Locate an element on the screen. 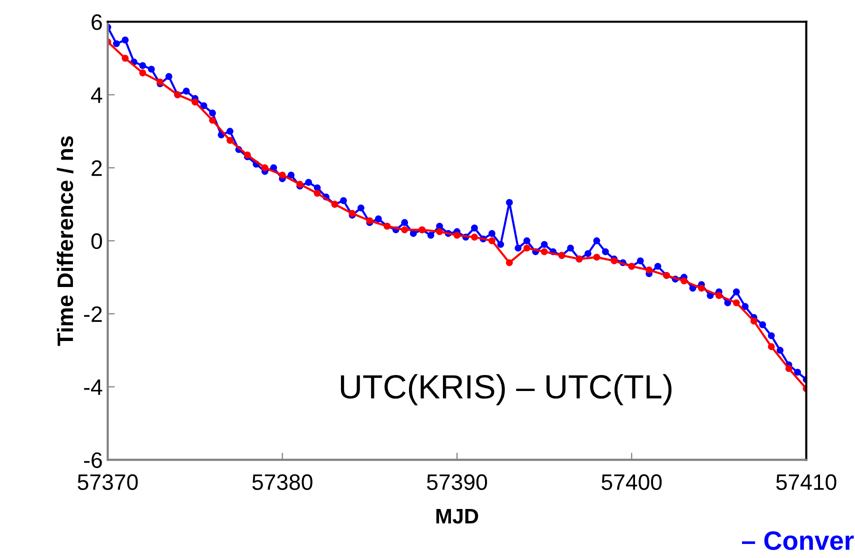  x-axis-title: MJD is located at coordinates (457, 516).